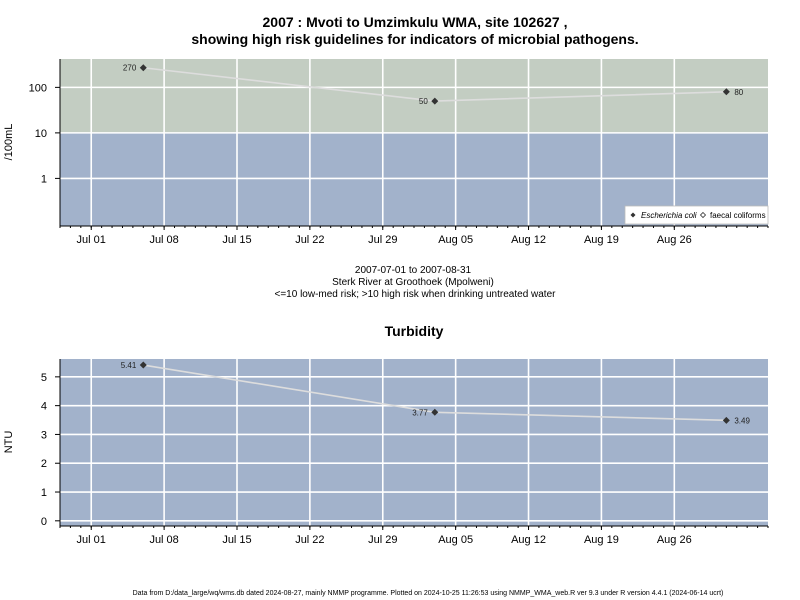 This screenshot has height=600, width=800. What do you see at coordinates (738, 215) in the screenshot?
I see `legend-faecal-label: faecal coliforms` at bounding box center [738, 215].